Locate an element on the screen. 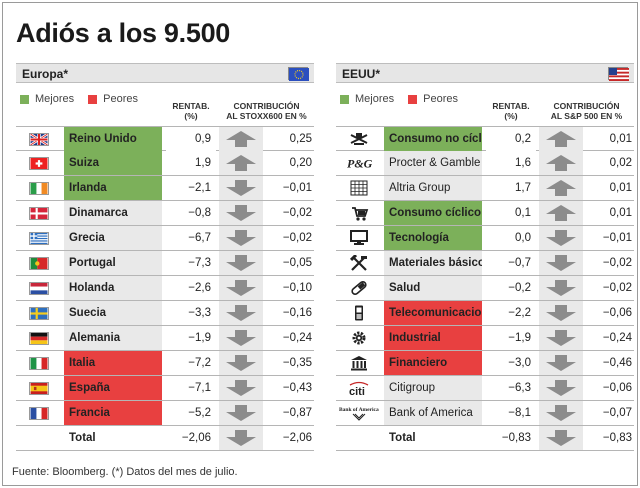 This screenshot has height=488, width=640. total-row: Total −2,06 −2,06 is located at coordinates (165, 438).